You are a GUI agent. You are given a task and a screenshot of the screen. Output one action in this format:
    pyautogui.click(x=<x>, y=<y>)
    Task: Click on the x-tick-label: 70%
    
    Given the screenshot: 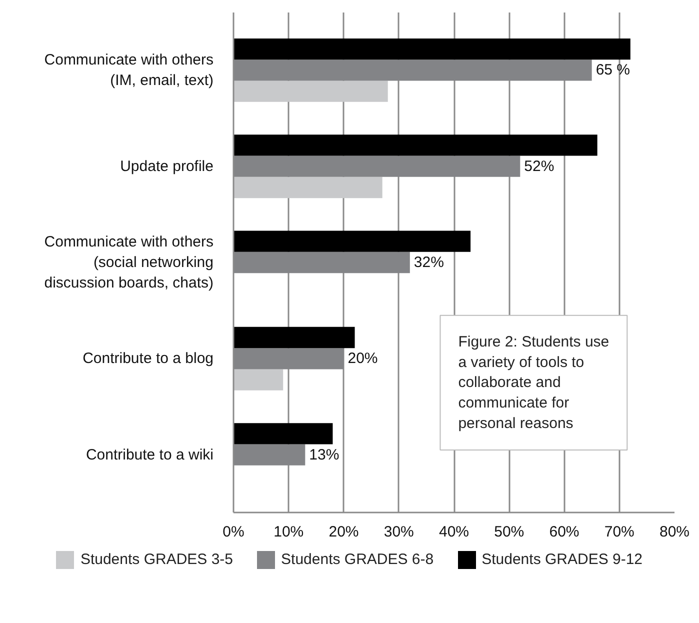 What is the action you would take?
    pyautogui.click(x=619, y=532)
    